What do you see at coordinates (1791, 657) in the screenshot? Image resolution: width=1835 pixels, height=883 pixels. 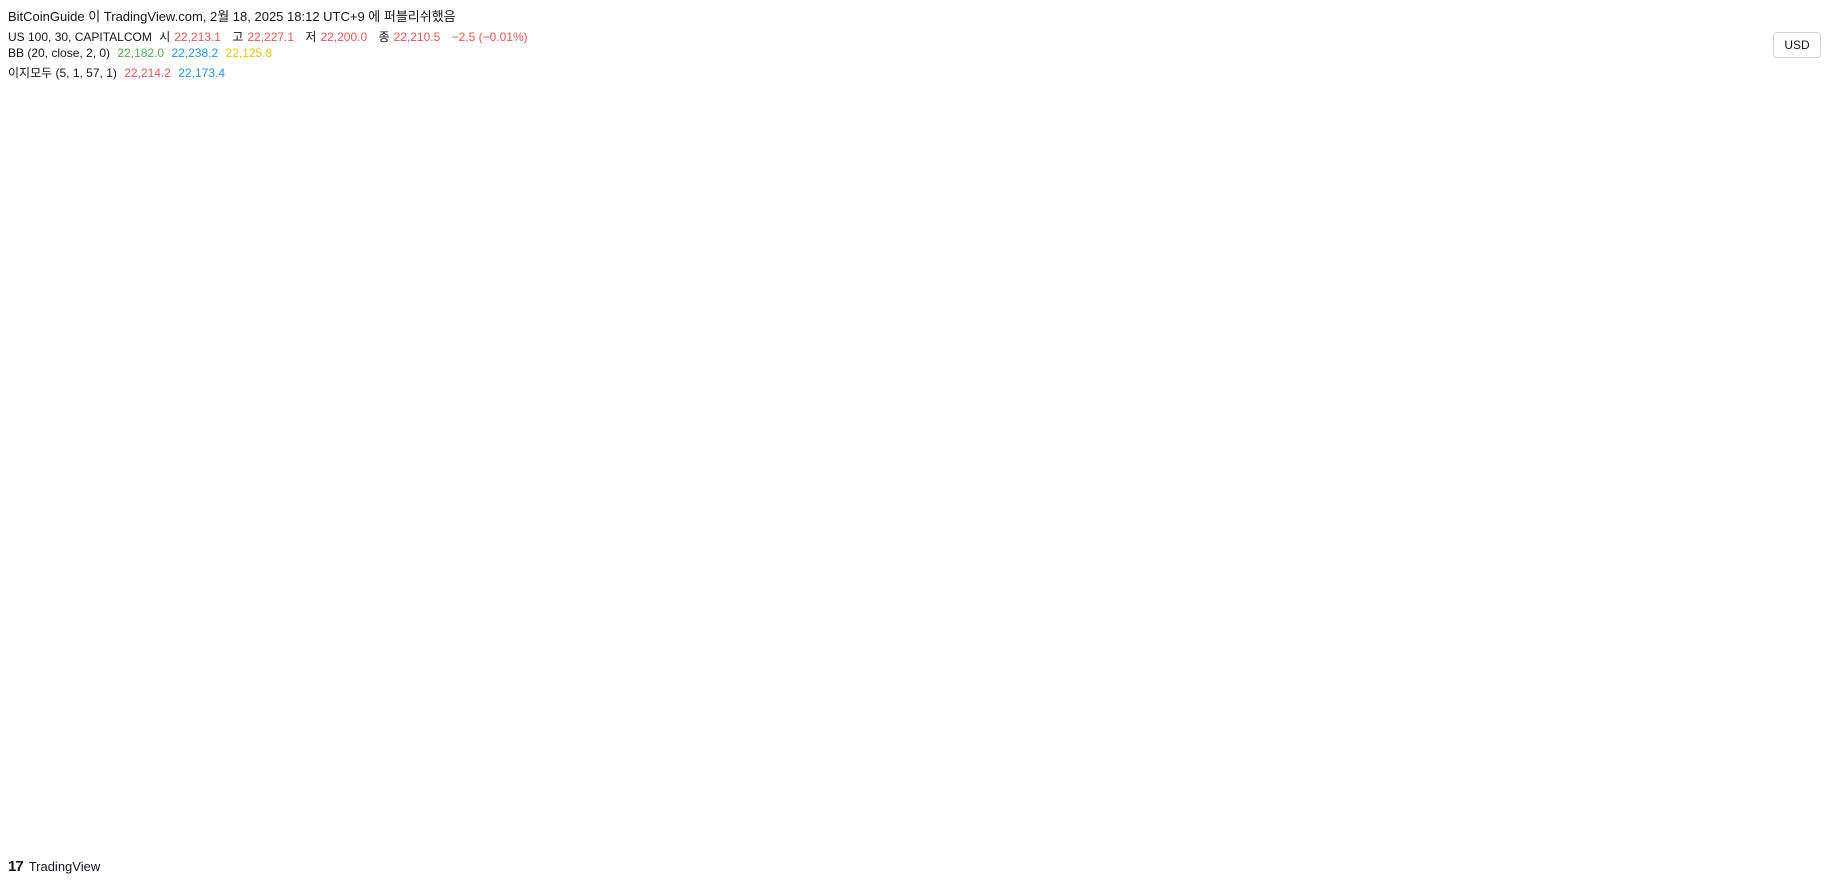 I see `price-tag-label: 22,093.4` at bounding box center [1791, 657].